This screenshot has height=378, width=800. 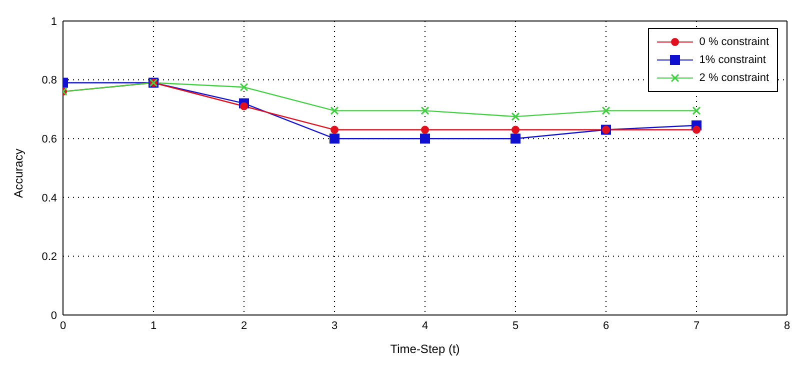 What do you see at coordinates (732, 60) in the screenshot?
I see `legend-label: 1% constraint` at bounding box center [732, 60].